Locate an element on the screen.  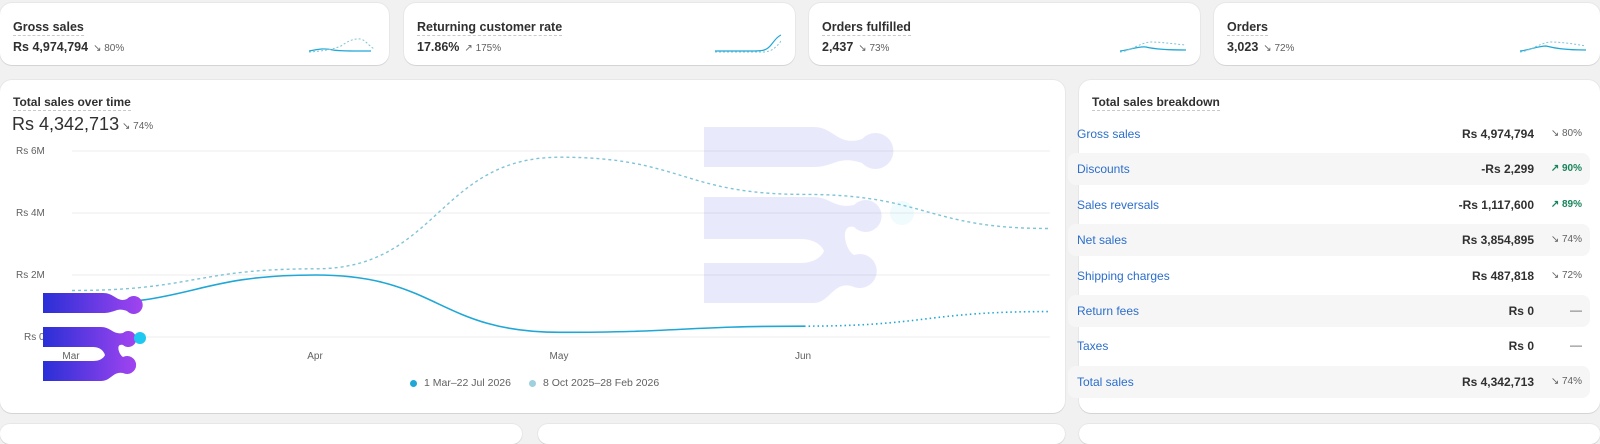
metric-row: 17.86% ↗ 175% is located at coordinates (459, 47).